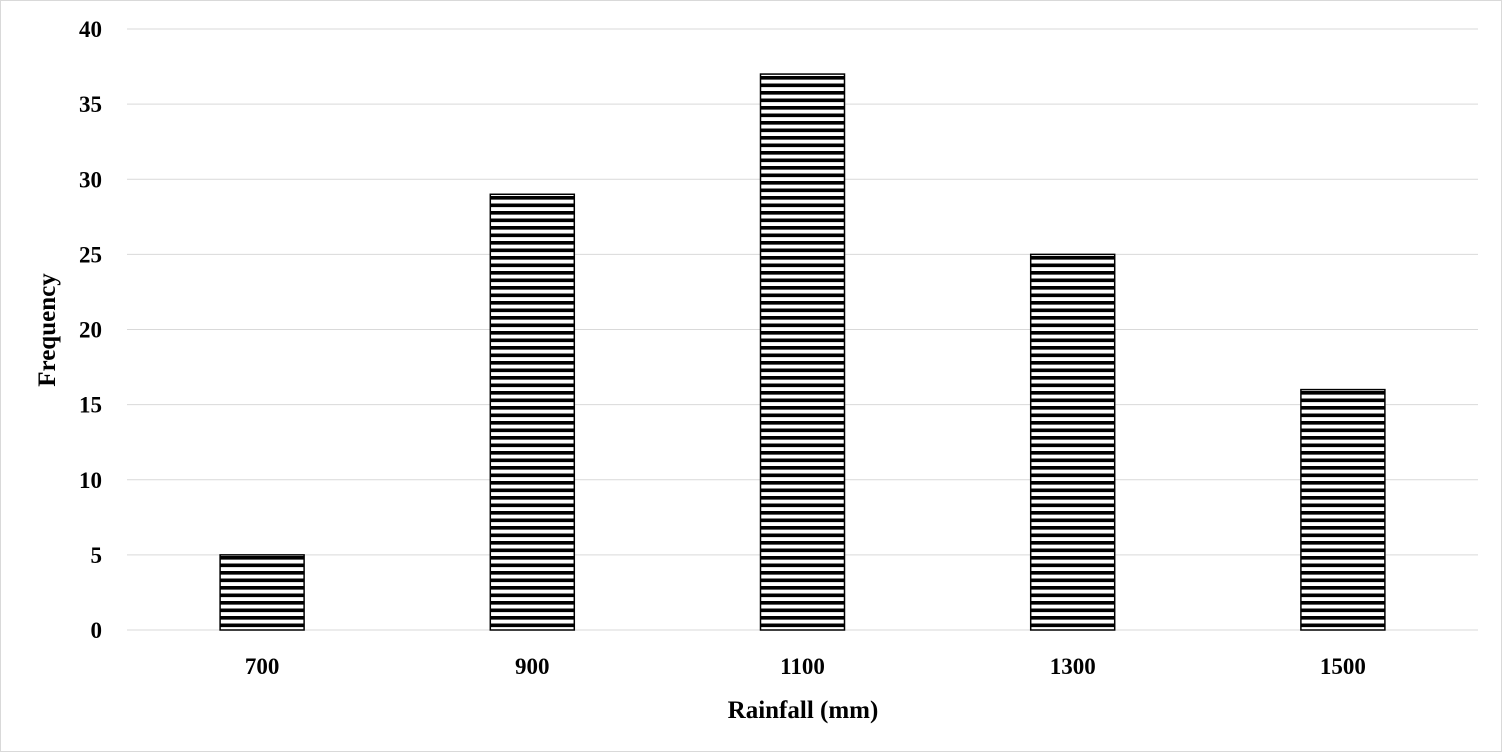 The height and width of the screenshot is (753, 1502). Describe the element at coordinates (1073, 666) in the screenshot. I see `x-tick-label: 1300` at that location.